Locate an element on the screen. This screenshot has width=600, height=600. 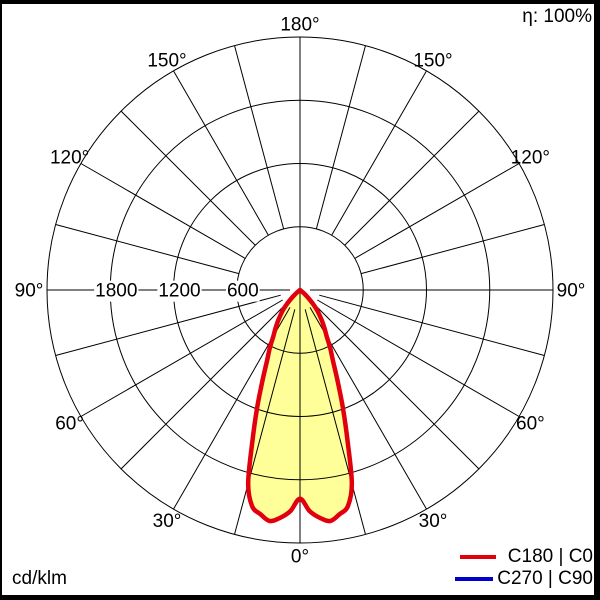
radial-tick-1800: 1800 is located at coordinates (116, 291).